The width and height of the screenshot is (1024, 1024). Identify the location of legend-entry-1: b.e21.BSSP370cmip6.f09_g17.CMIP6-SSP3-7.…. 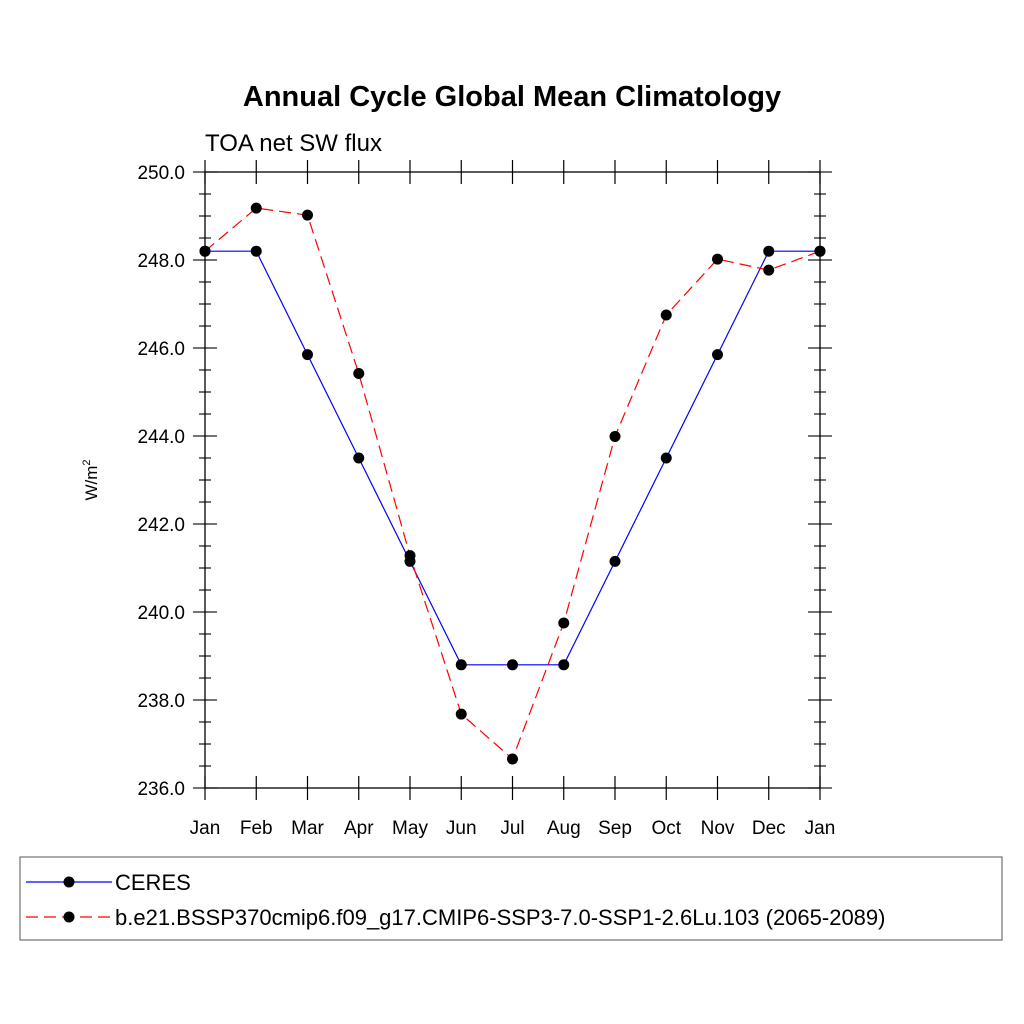
(500, 917).